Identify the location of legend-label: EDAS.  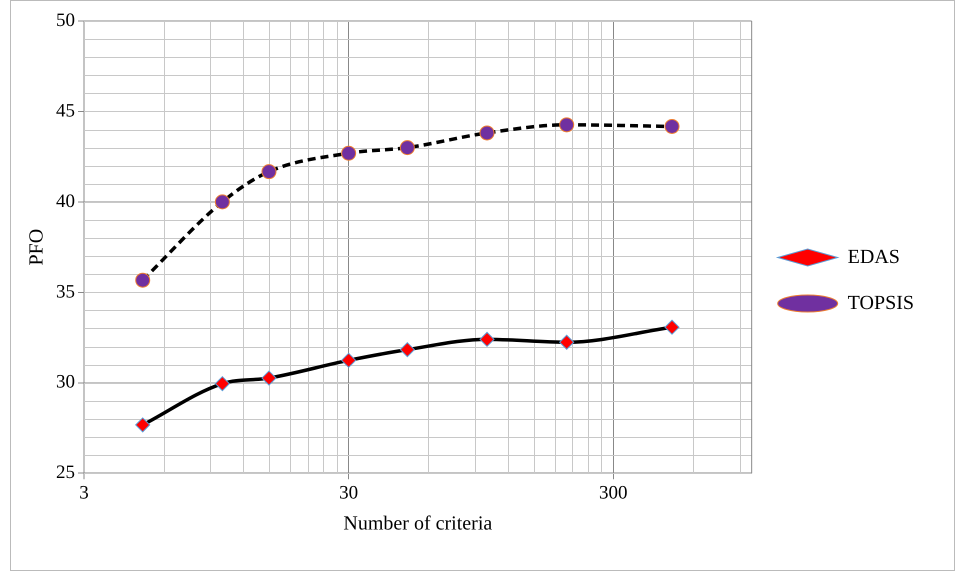
(874, 257).